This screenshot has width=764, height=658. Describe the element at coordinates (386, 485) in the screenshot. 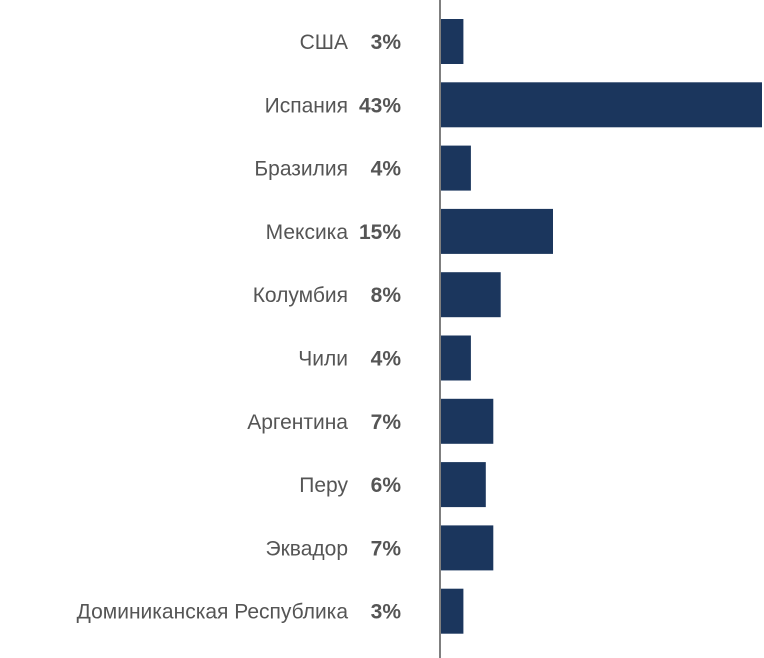

I see `value-label: 6%` at that location.